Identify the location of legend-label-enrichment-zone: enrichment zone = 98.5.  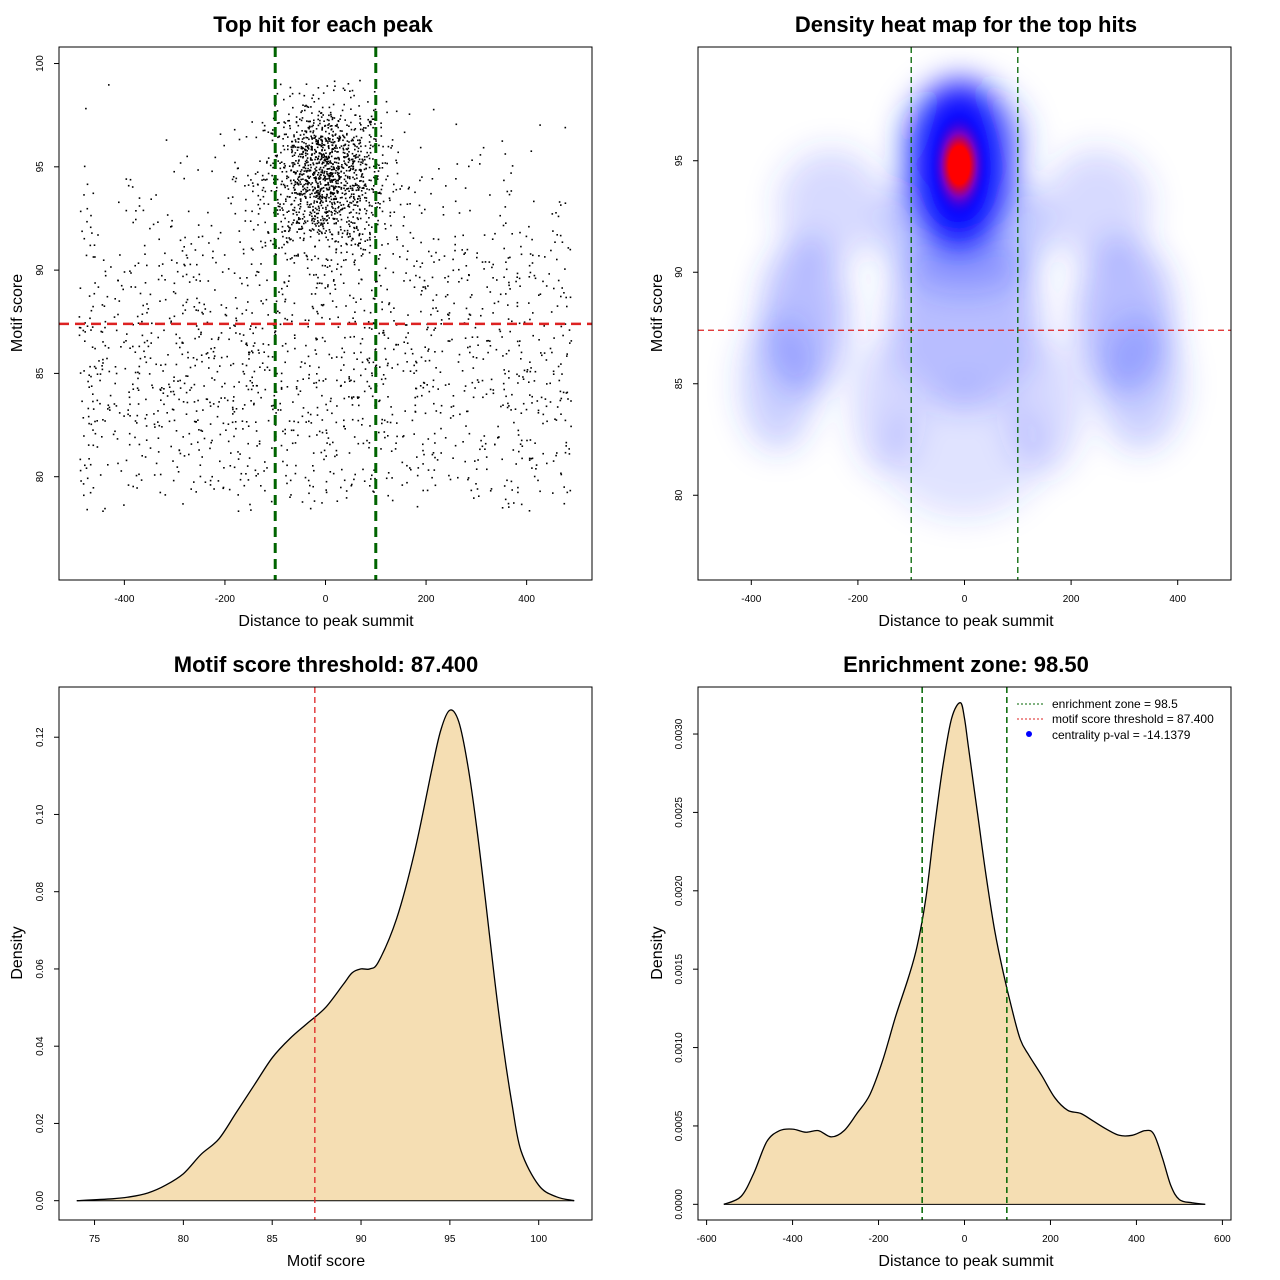
(1115, 704).